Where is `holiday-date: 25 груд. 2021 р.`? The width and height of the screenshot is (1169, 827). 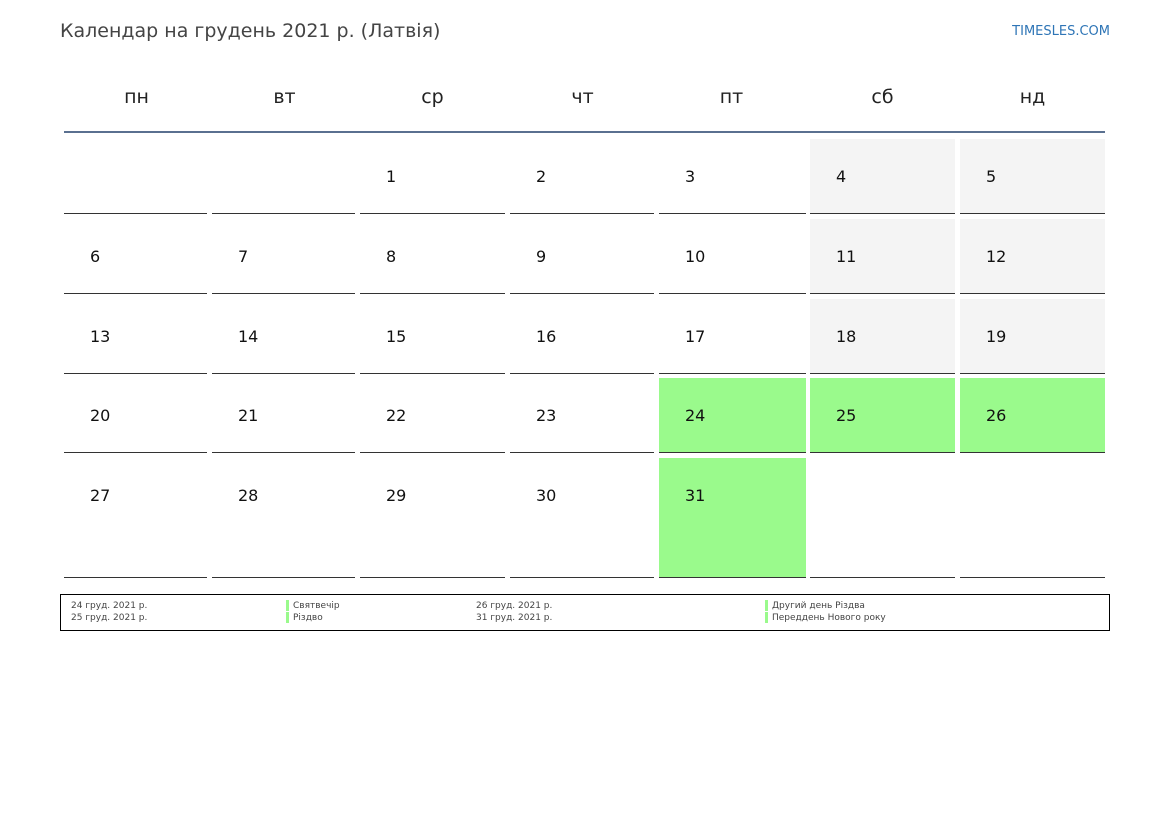
holiday-date: 25 груд. 2021 р. is located at coordinates (109, 618).